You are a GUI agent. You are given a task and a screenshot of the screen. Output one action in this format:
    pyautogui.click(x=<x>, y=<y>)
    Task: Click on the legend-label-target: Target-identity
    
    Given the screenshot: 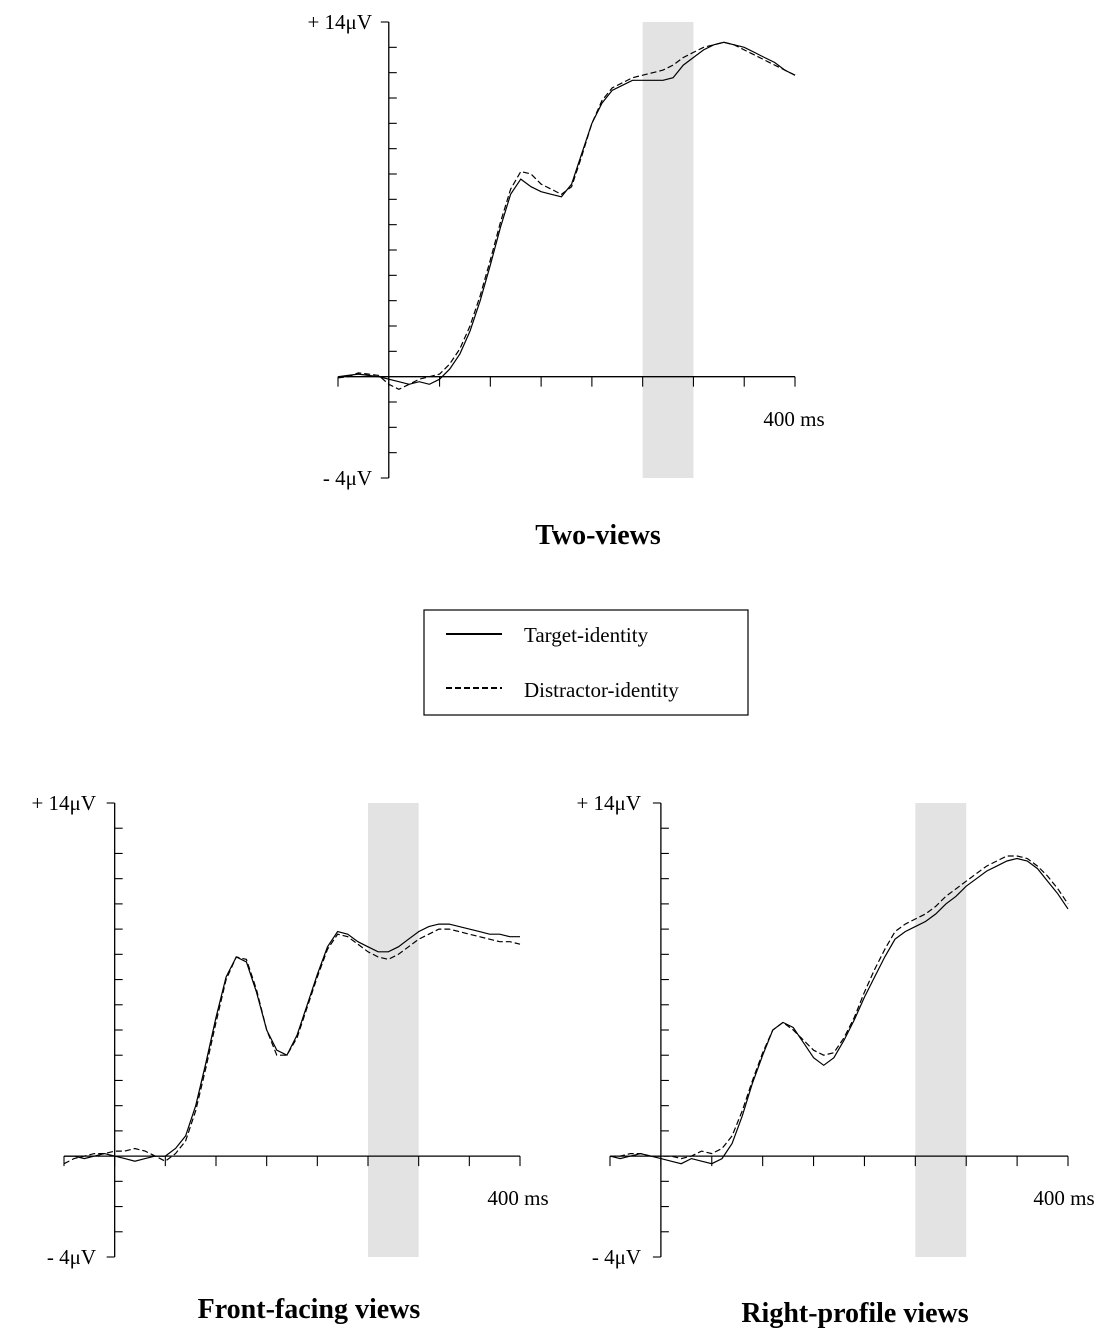 What is the action you would take?
    pyautogui.click(x=586, y=635)
    